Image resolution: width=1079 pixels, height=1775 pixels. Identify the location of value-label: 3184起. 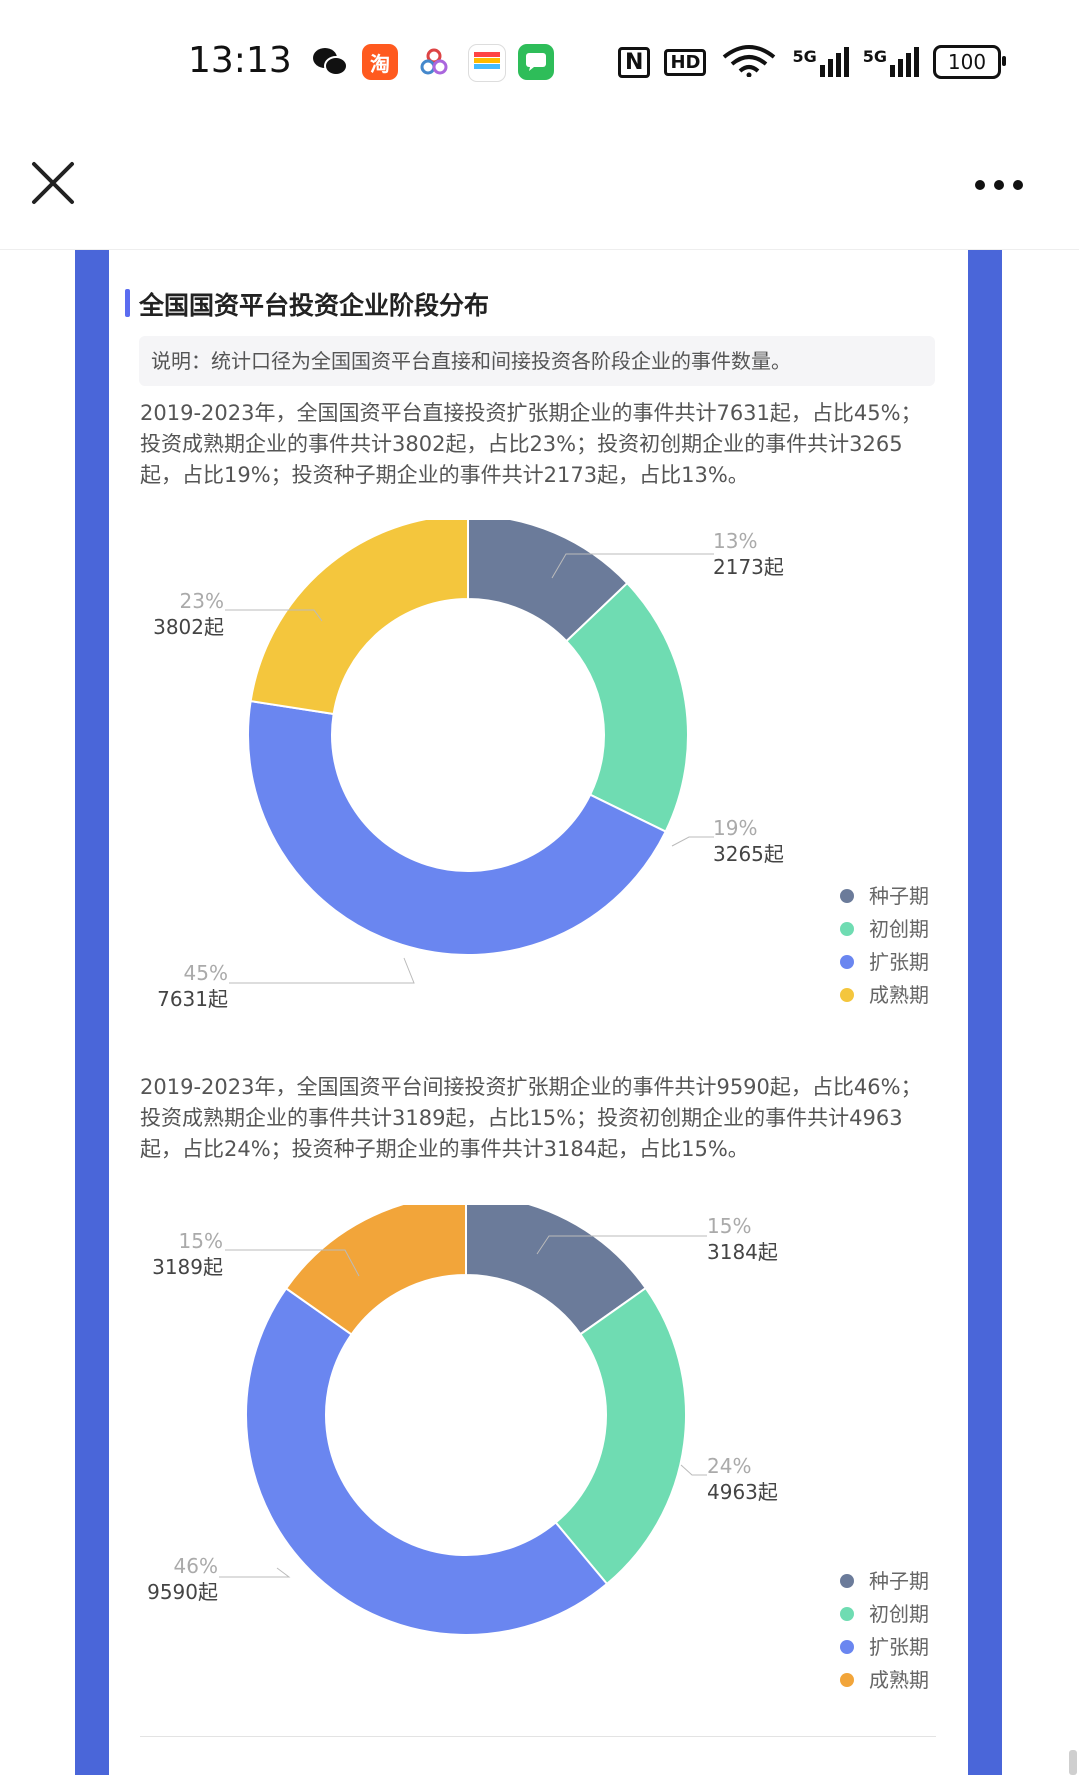
(742, 1252).